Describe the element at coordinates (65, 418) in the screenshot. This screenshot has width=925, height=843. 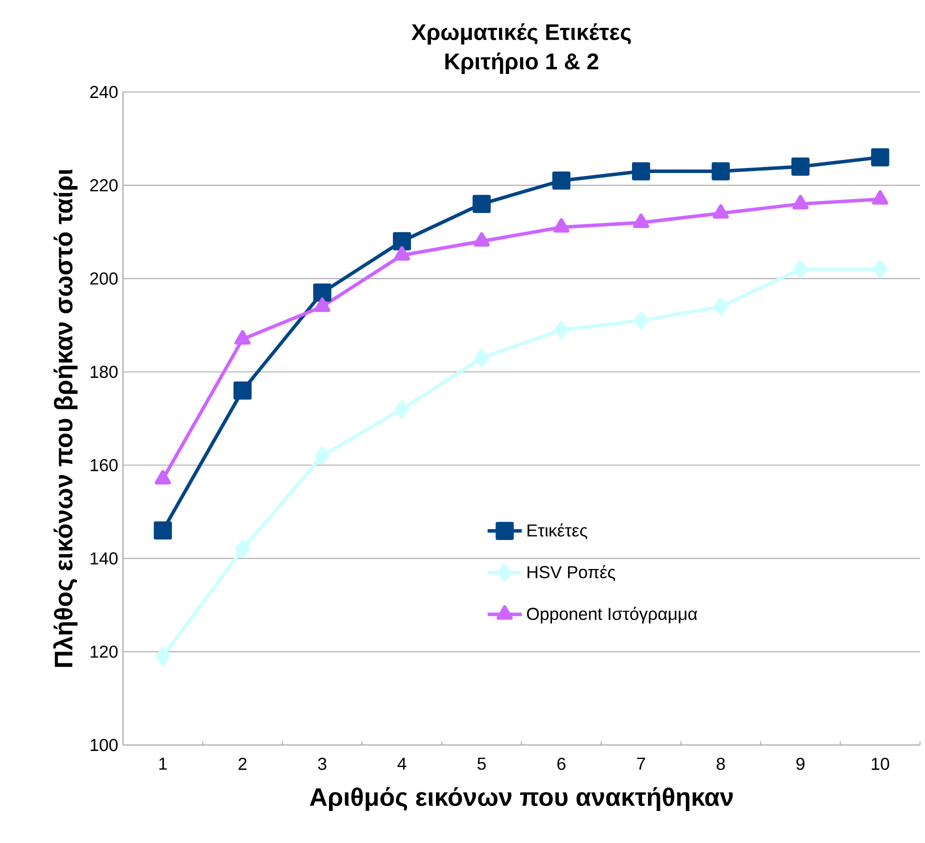
I see `y-axis-title: Πλήθος εικόνων που βρήκαν σωστό ταίρι` at that location.